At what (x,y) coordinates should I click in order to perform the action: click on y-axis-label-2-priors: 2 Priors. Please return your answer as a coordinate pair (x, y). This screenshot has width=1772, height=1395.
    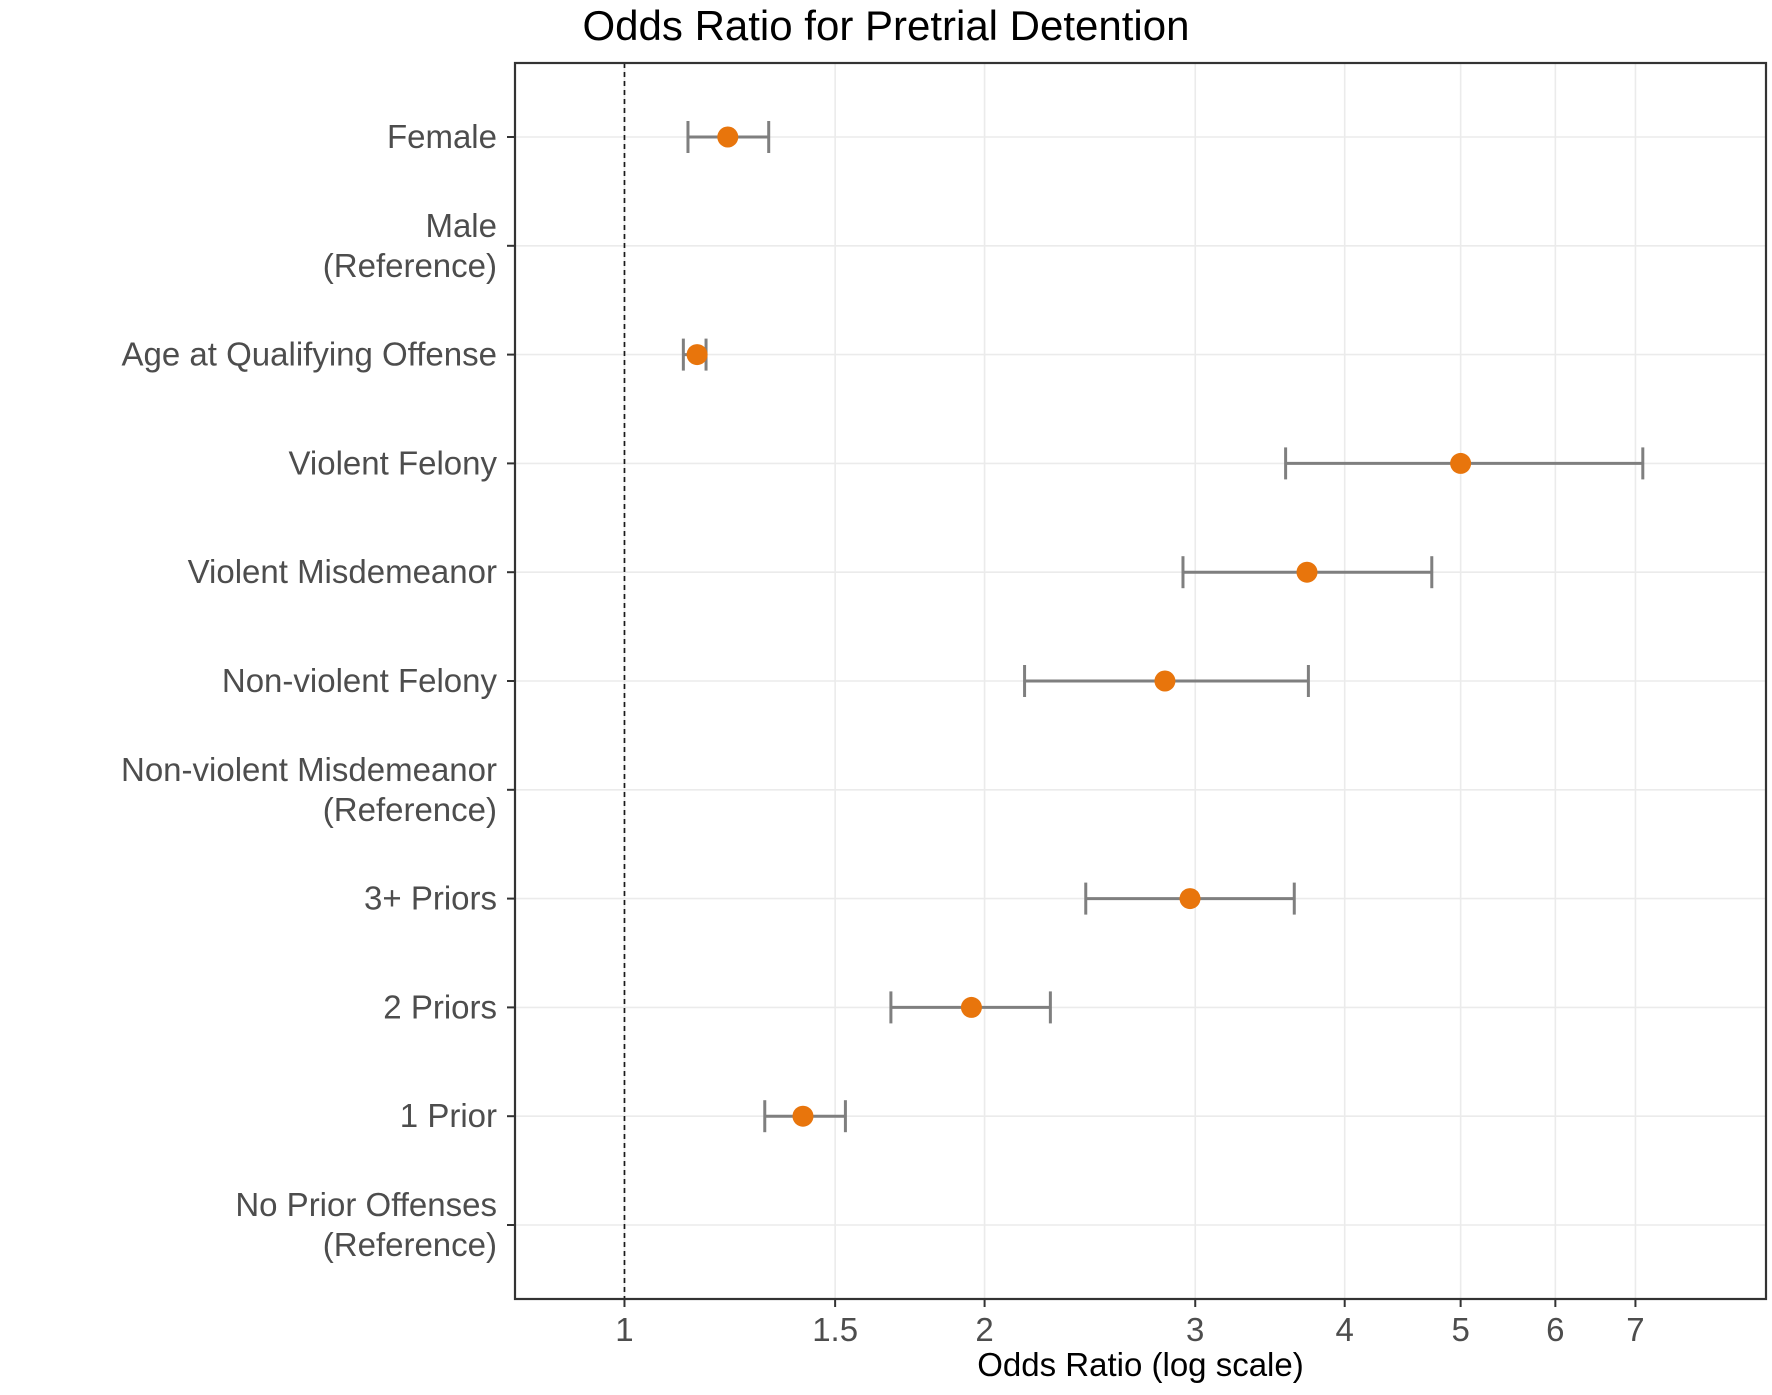
    Looking at the image, I should click on (440, 1006).